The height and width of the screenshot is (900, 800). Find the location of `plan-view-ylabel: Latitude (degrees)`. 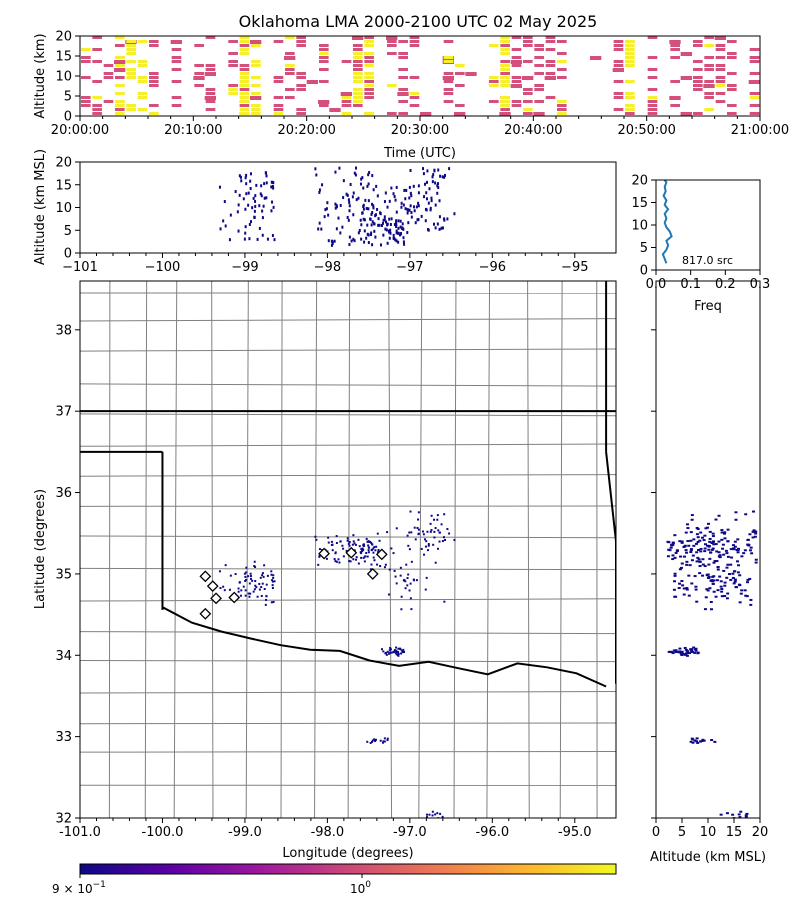

plan-view-ylabel: Latitude (degrees) is located at coordinates (40, 549).